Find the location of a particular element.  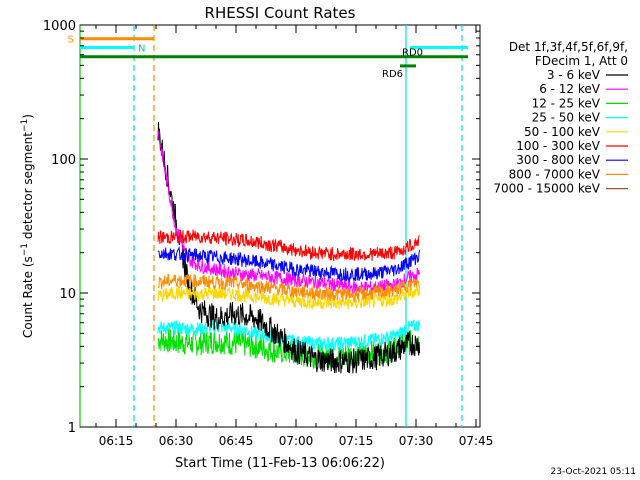

y-tick-label-3: 1000 is located at coordinates (59, 26).